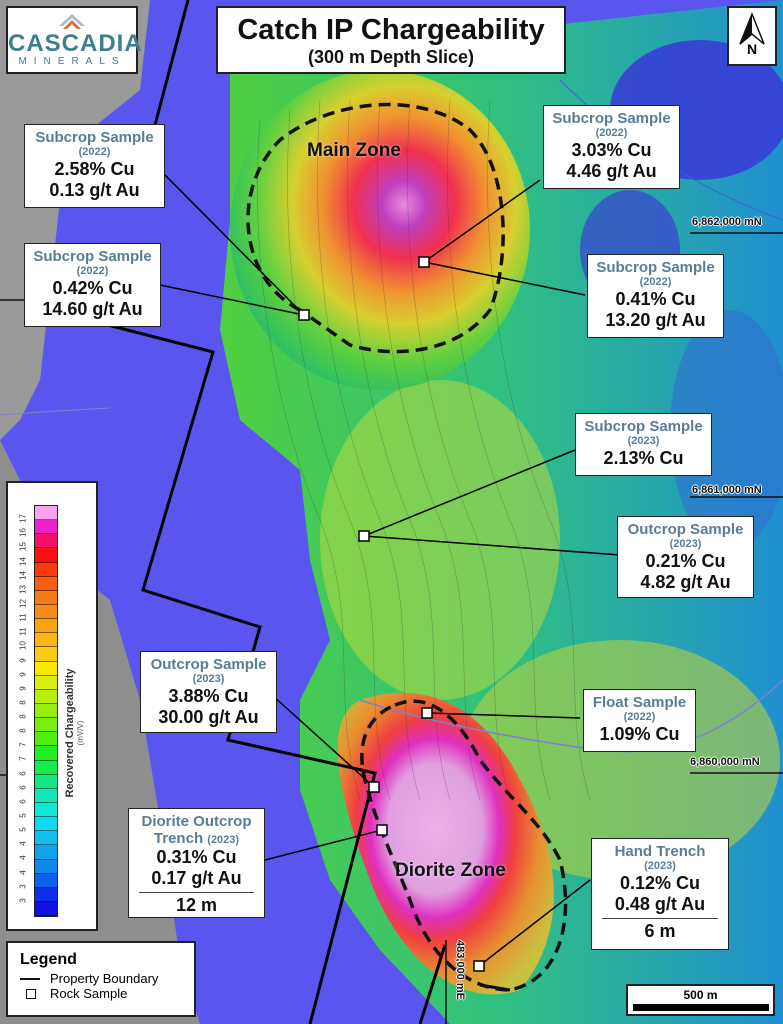 The width and height of the screenshot is (783, 1024). What do you see at coordinates (80, 733) in the screenshot?
I see `colorbar-units: (mV/V)` at bounding box center [80, 733].